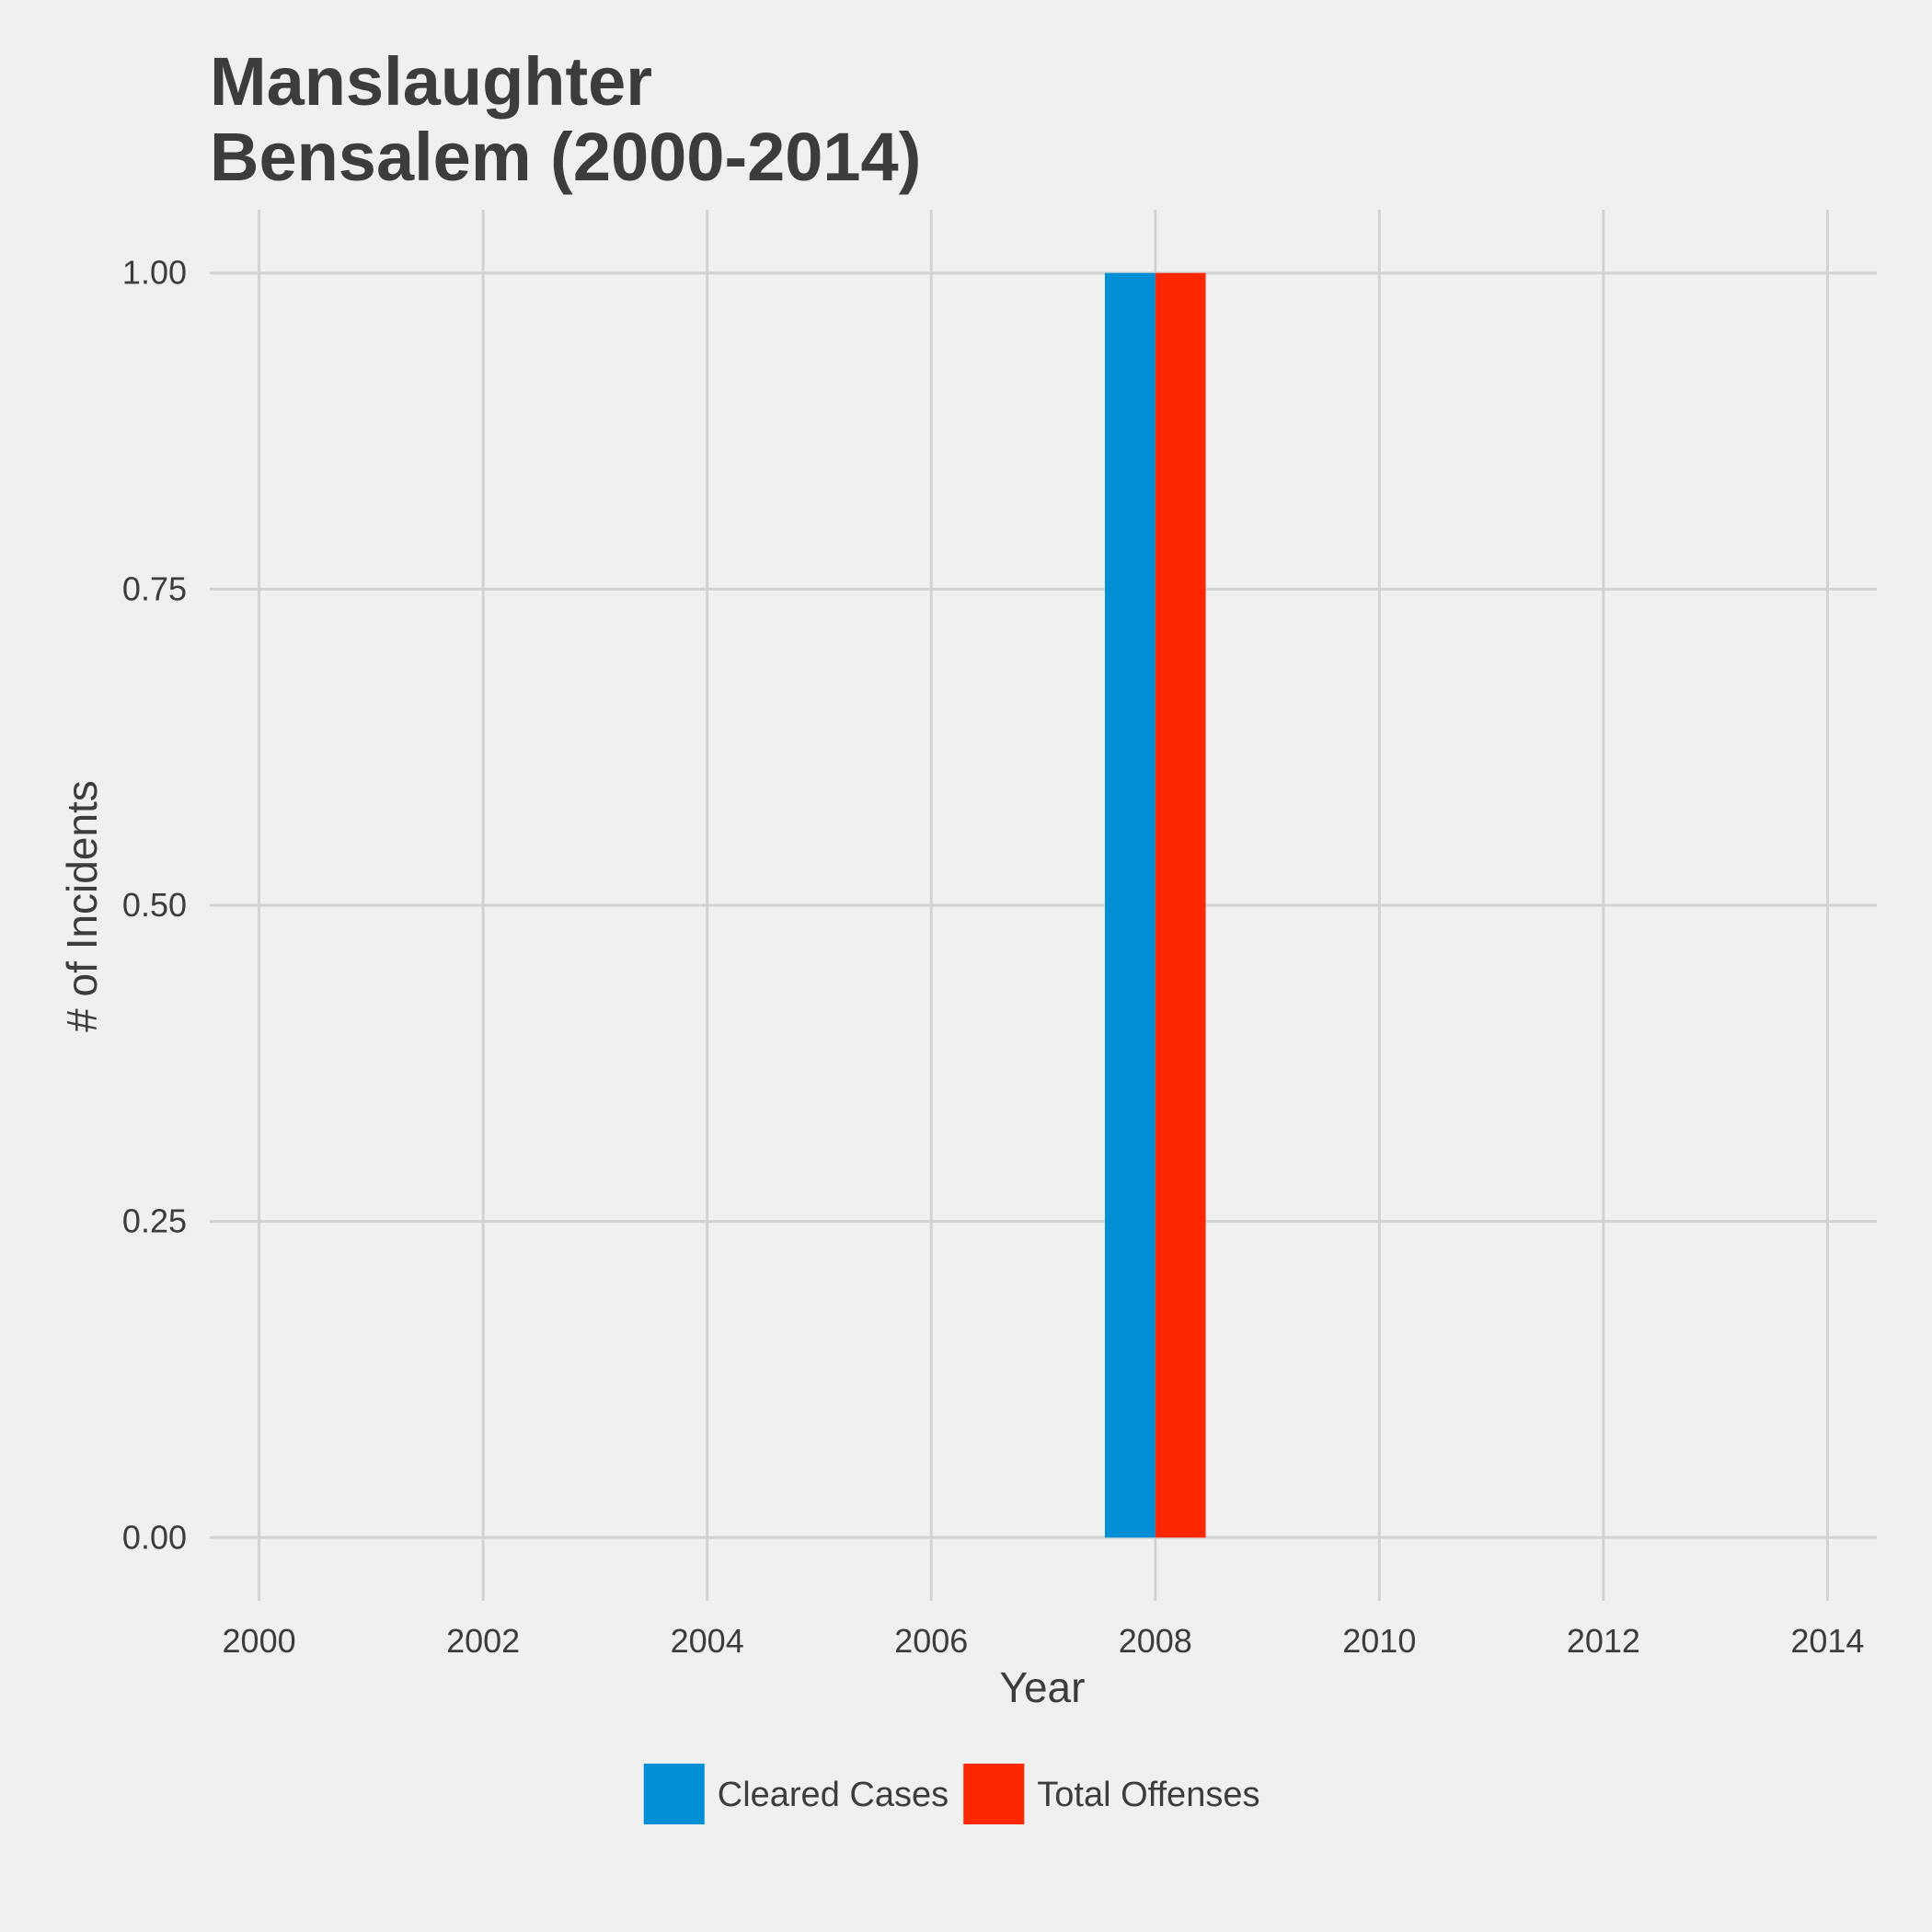 The height and width of the screenshot is (1932, 1932). Describe the element at coordinates (565, 157) in the screenshot. I see `chart-title-line-2: Bensalem (2000-2014)` at that location.